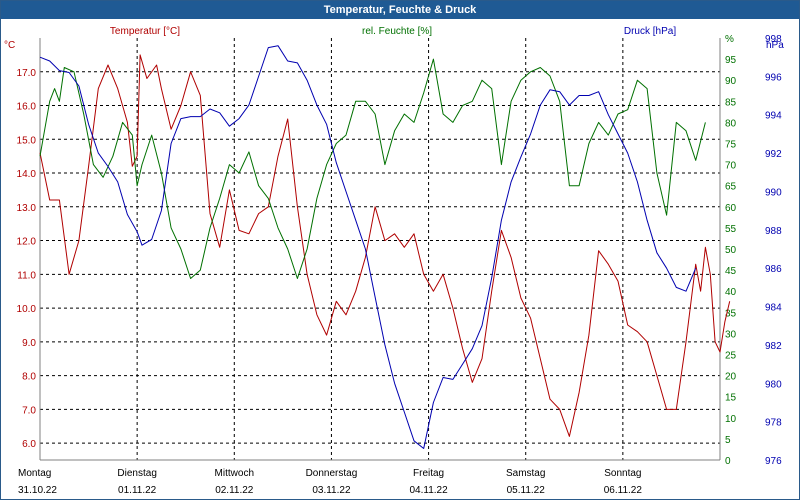 Image resolution: width=800 pixels, height=500 pixels. I want to click on temperature-tick-label: 7.0, so click(29, 410).